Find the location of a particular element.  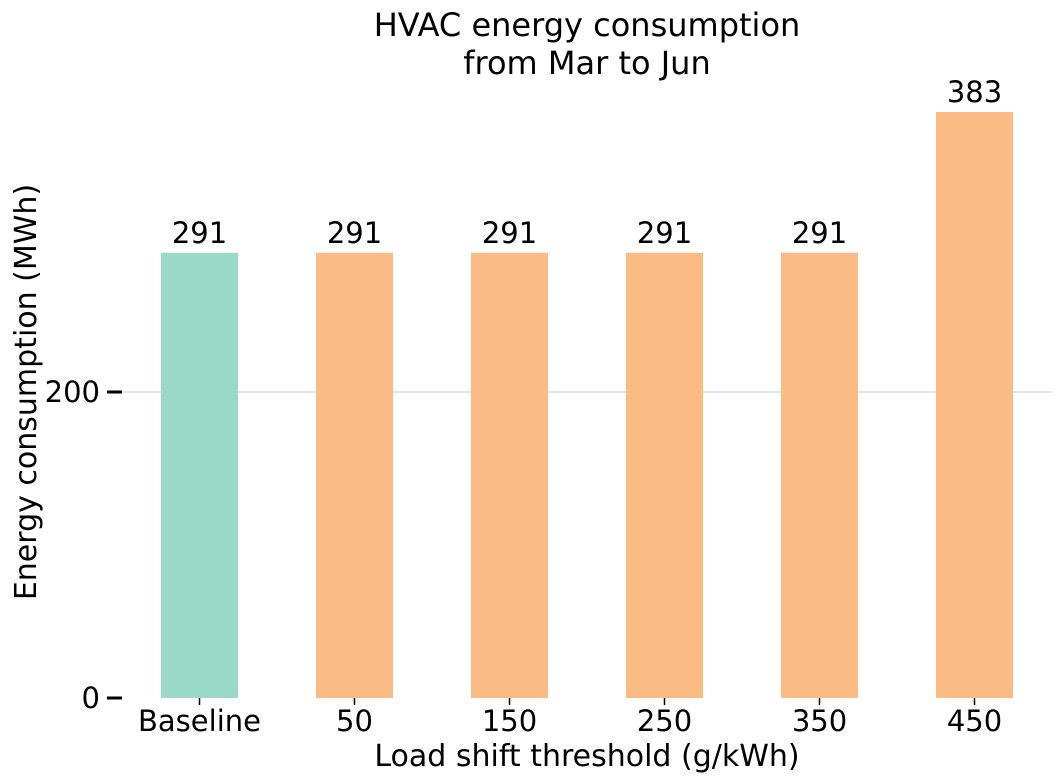

x-tick-label-250: 250 is located at coordinates (664, 721).